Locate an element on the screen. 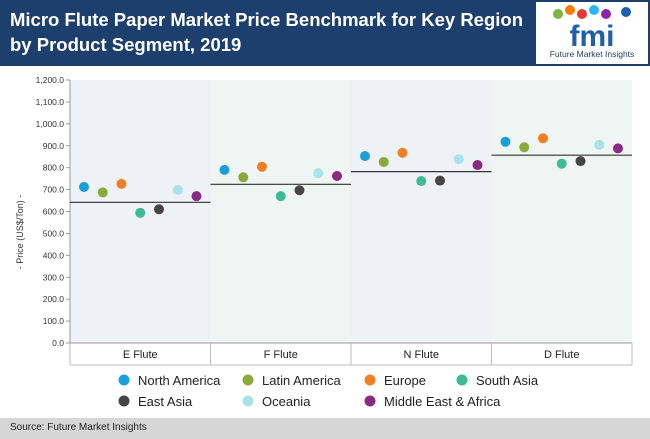  source-text: Source: Future Market Insights is located at coordinates (78, 427).